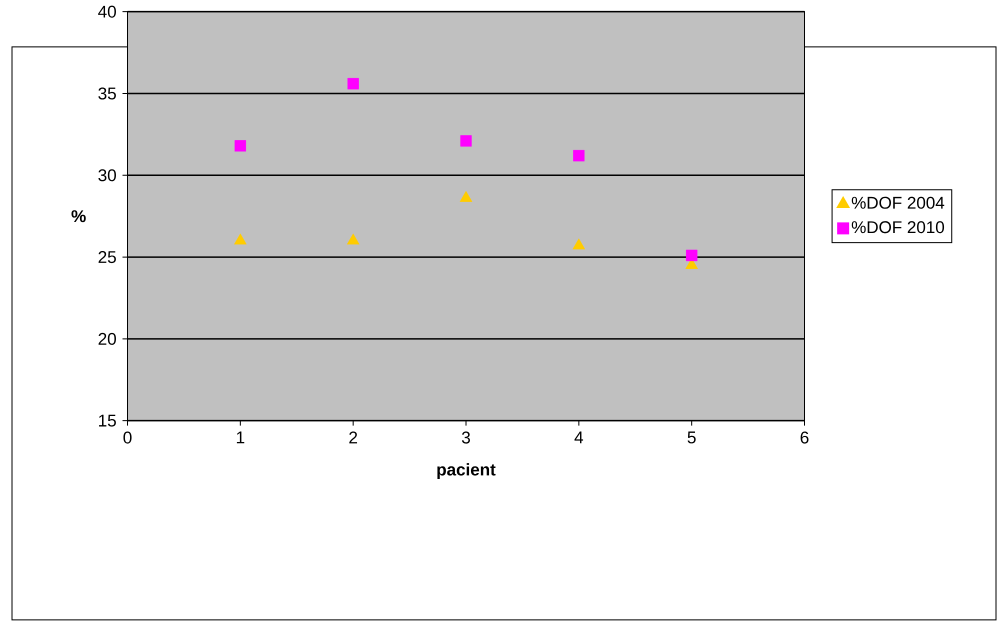  Describe the element at coordinates (579, 438) in the screenshot. I see `x-tick-label: 4` at that location.